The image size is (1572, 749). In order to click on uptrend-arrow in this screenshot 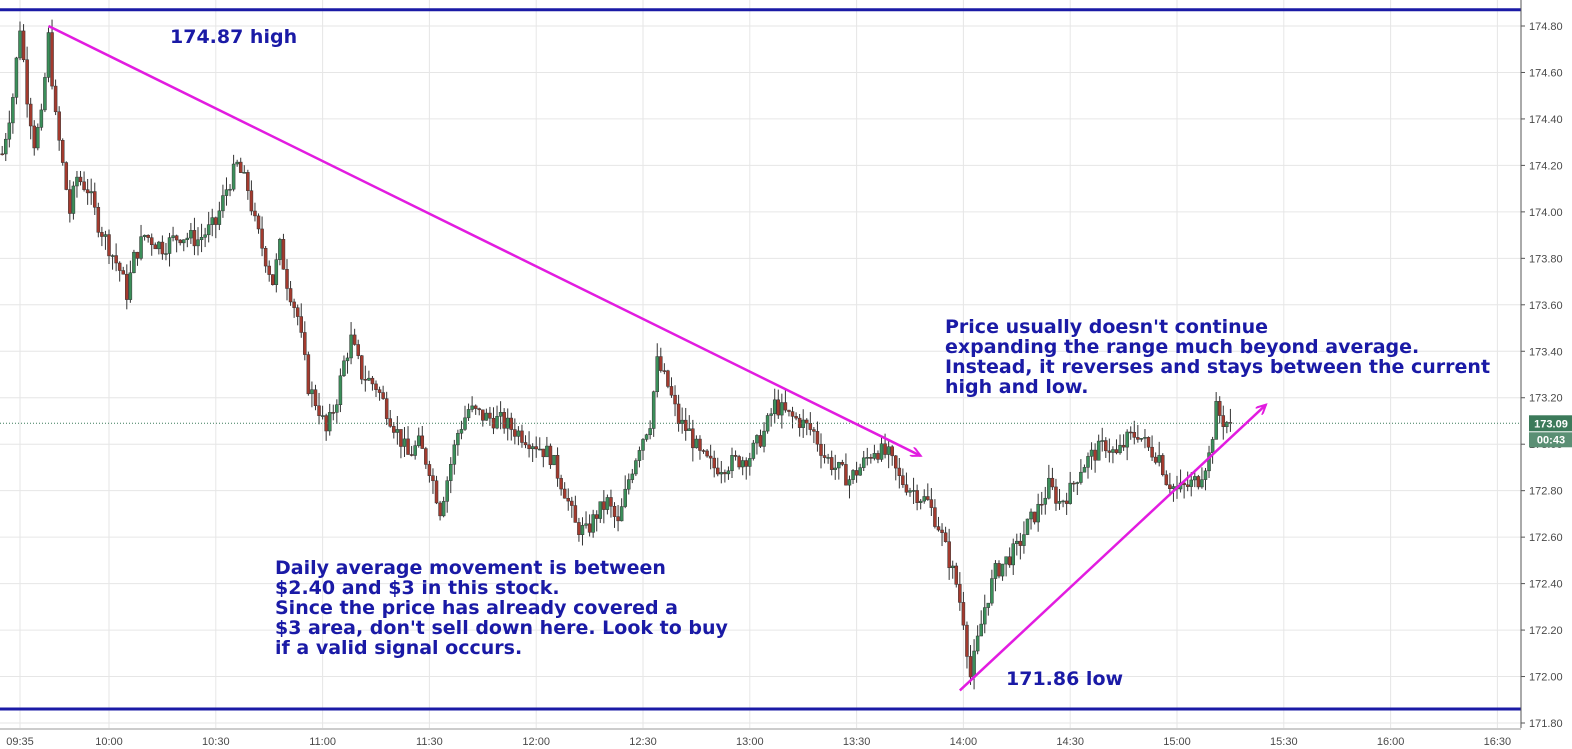, I will do `click(1112, 548)`.